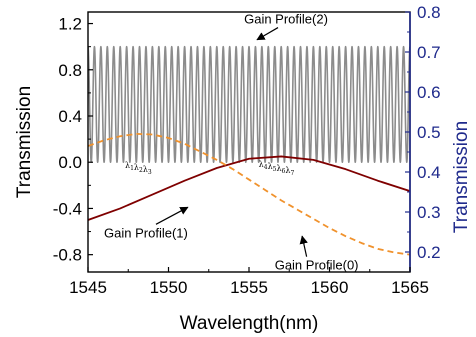 This screenshot has width=476, height=337. I want to click on x-tick-label: 1565, so click(410, 287).